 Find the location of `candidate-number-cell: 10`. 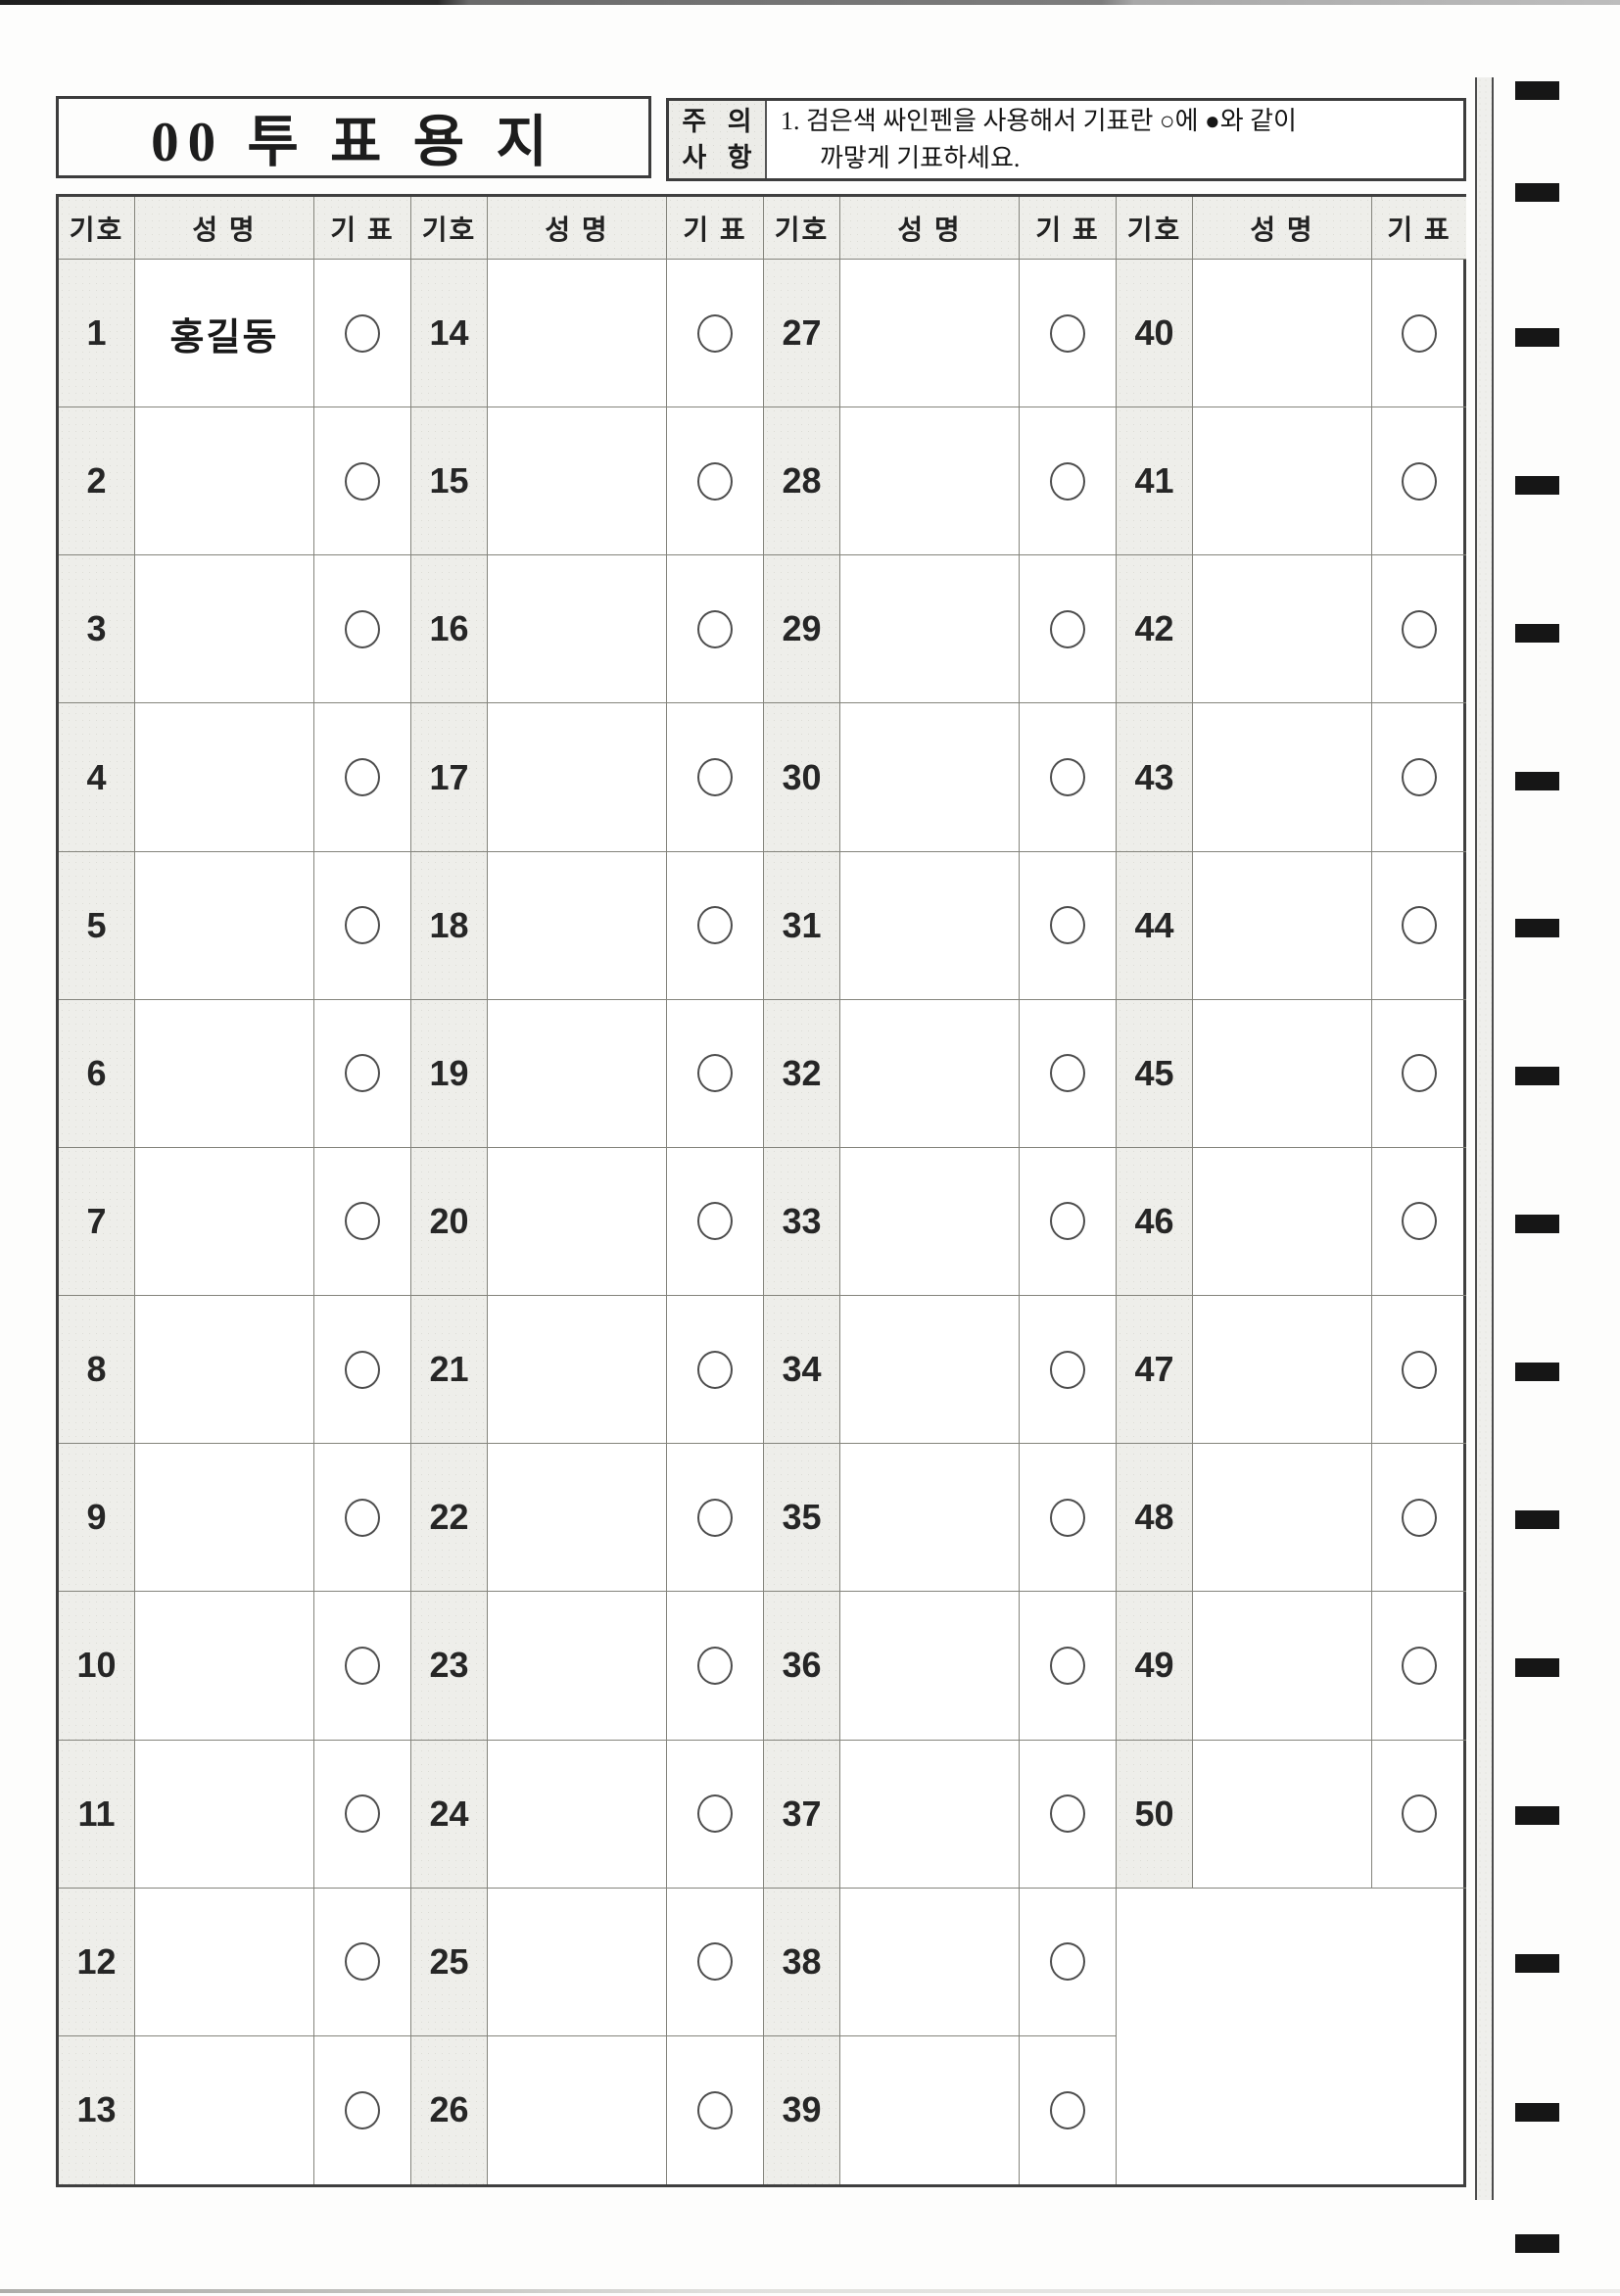

candidate-number-cell: 10 is located at coordinates (97, 1667).